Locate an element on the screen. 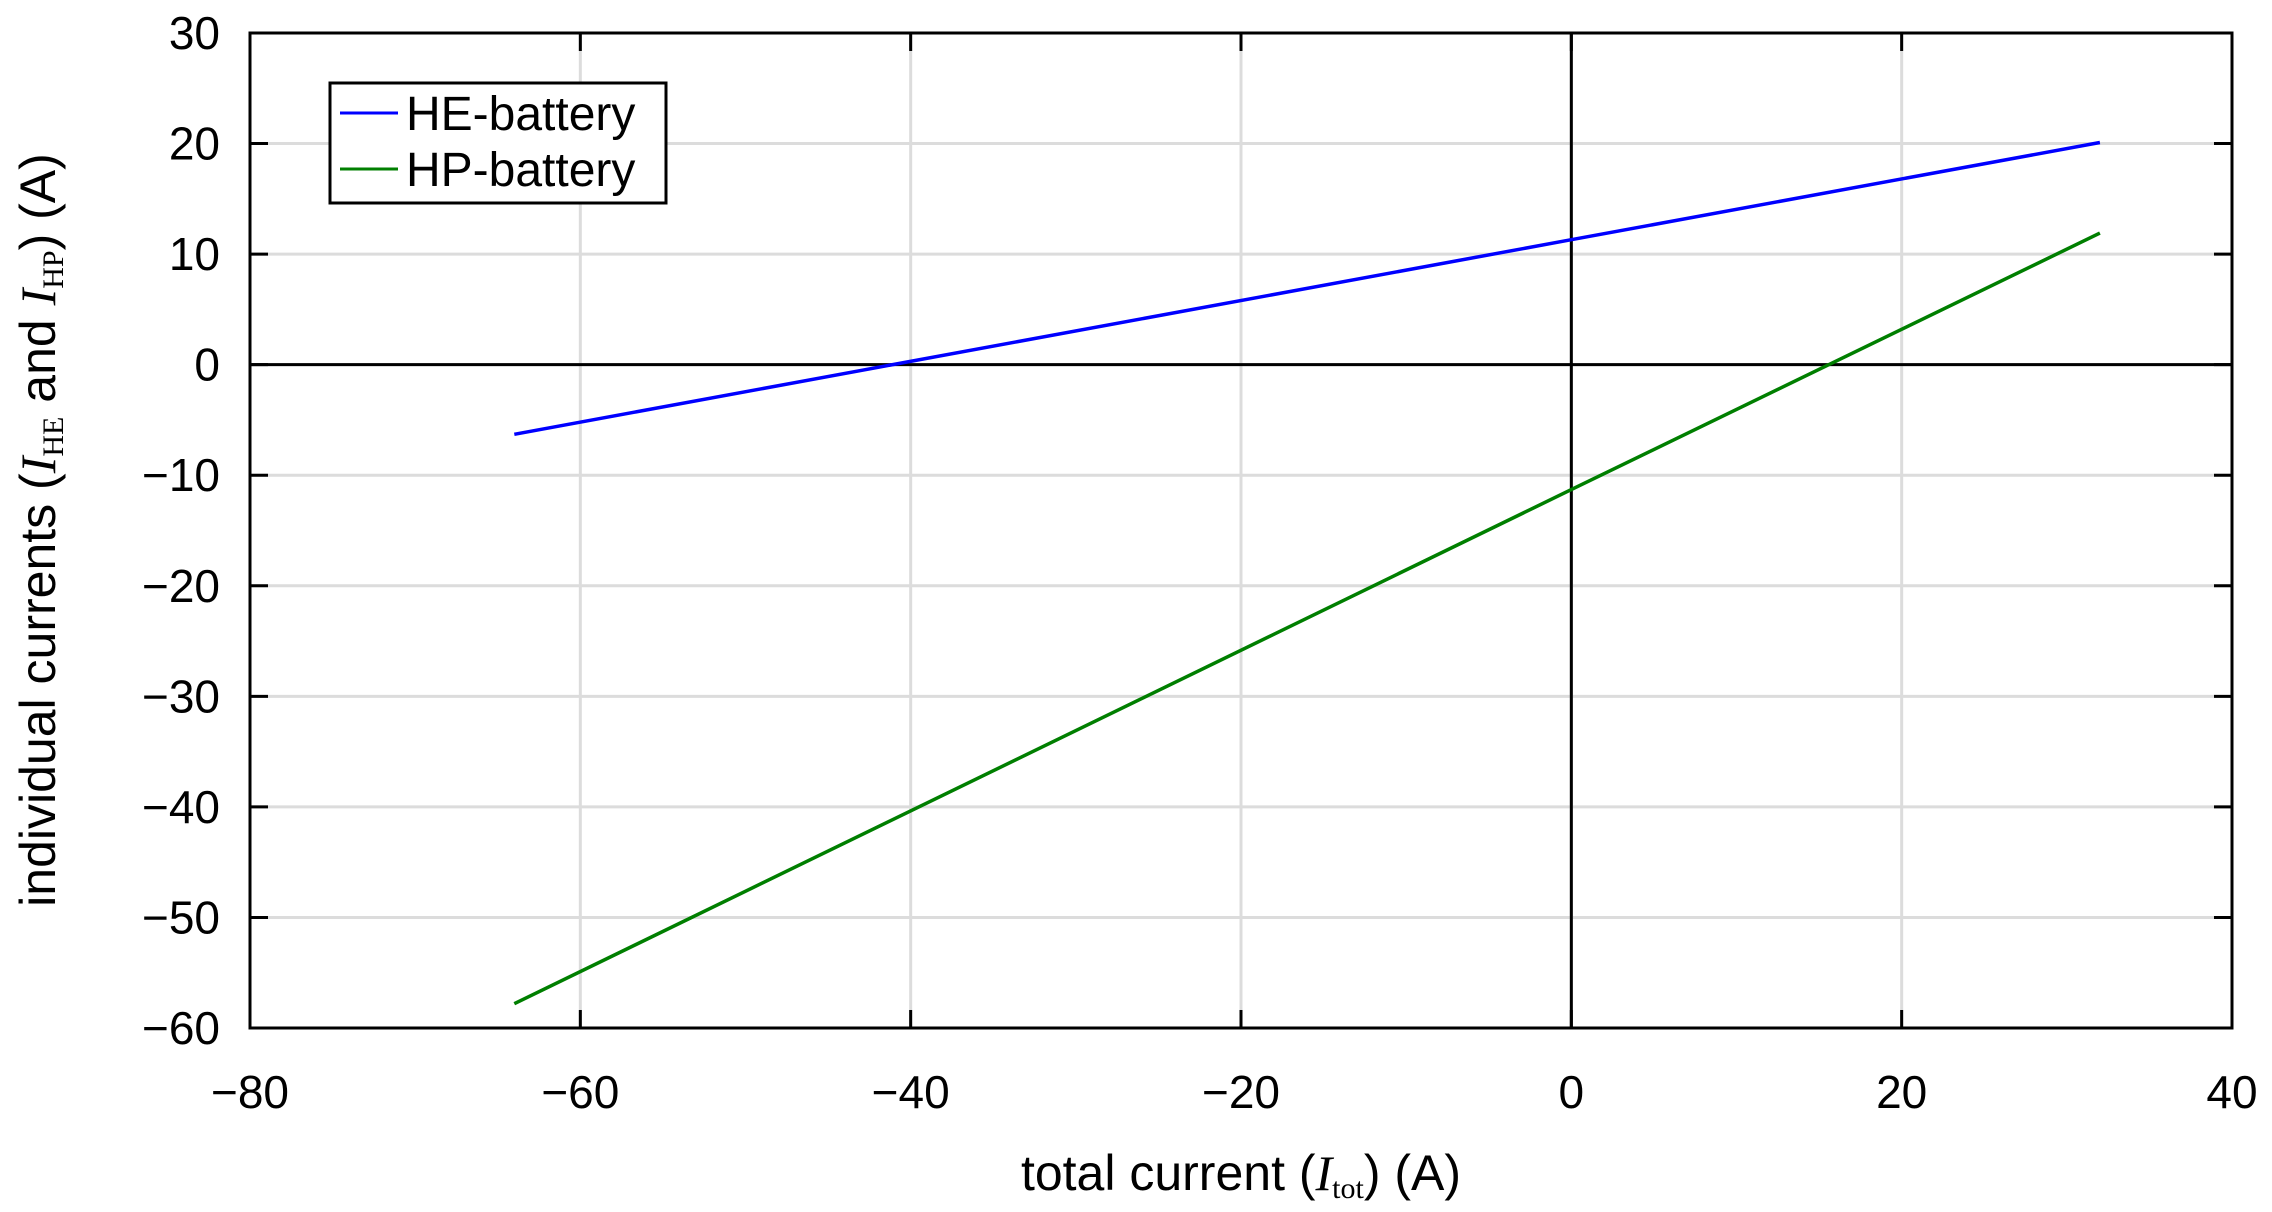  y-tick-label: 0 is located at coordinates (207, 365).